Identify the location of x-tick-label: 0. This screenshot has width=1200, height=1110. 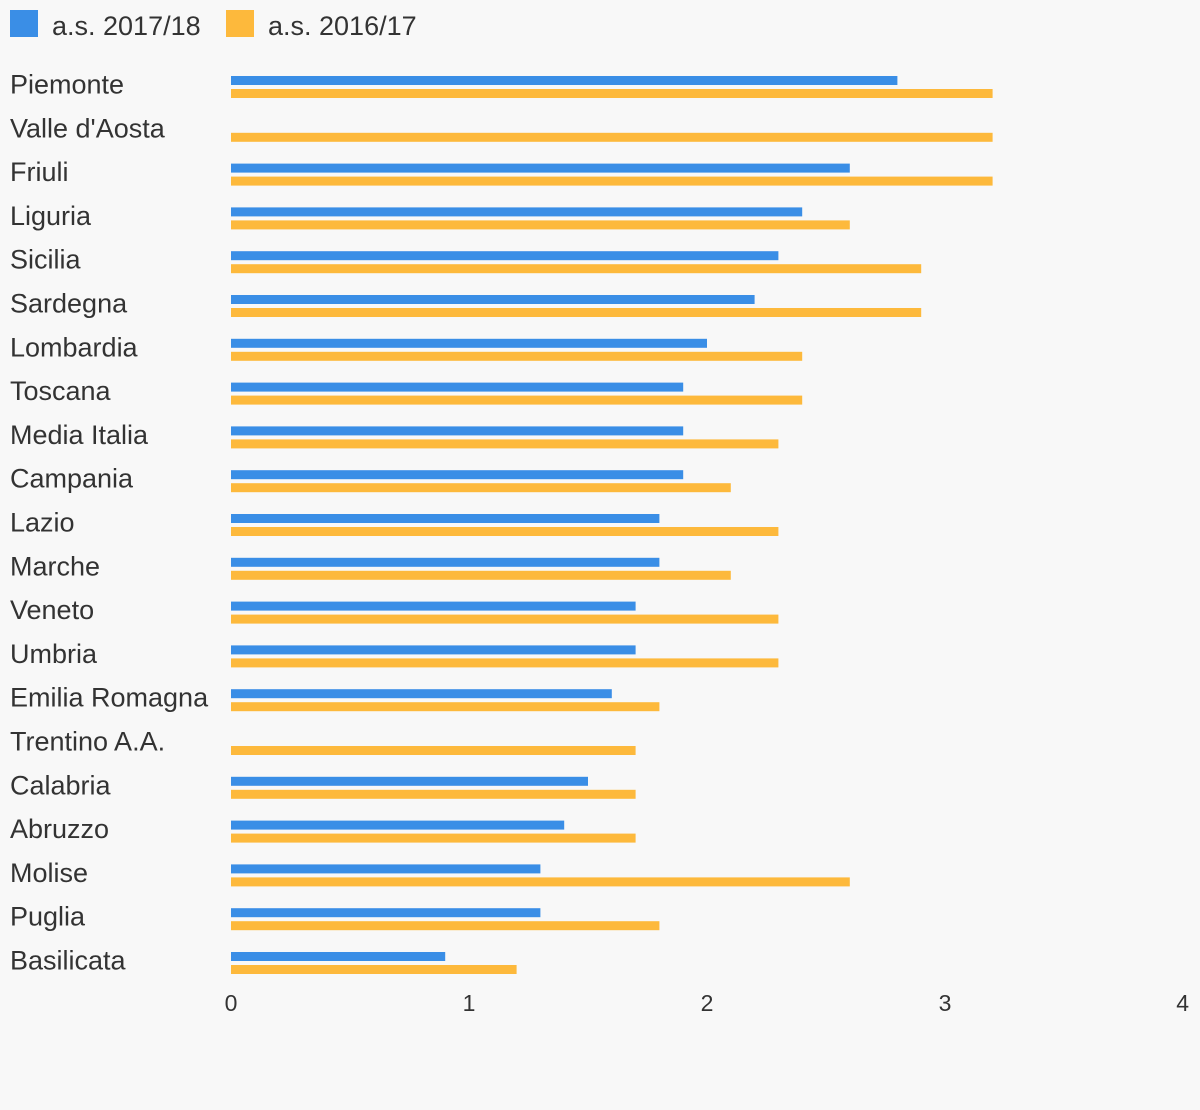
(231, 1003).